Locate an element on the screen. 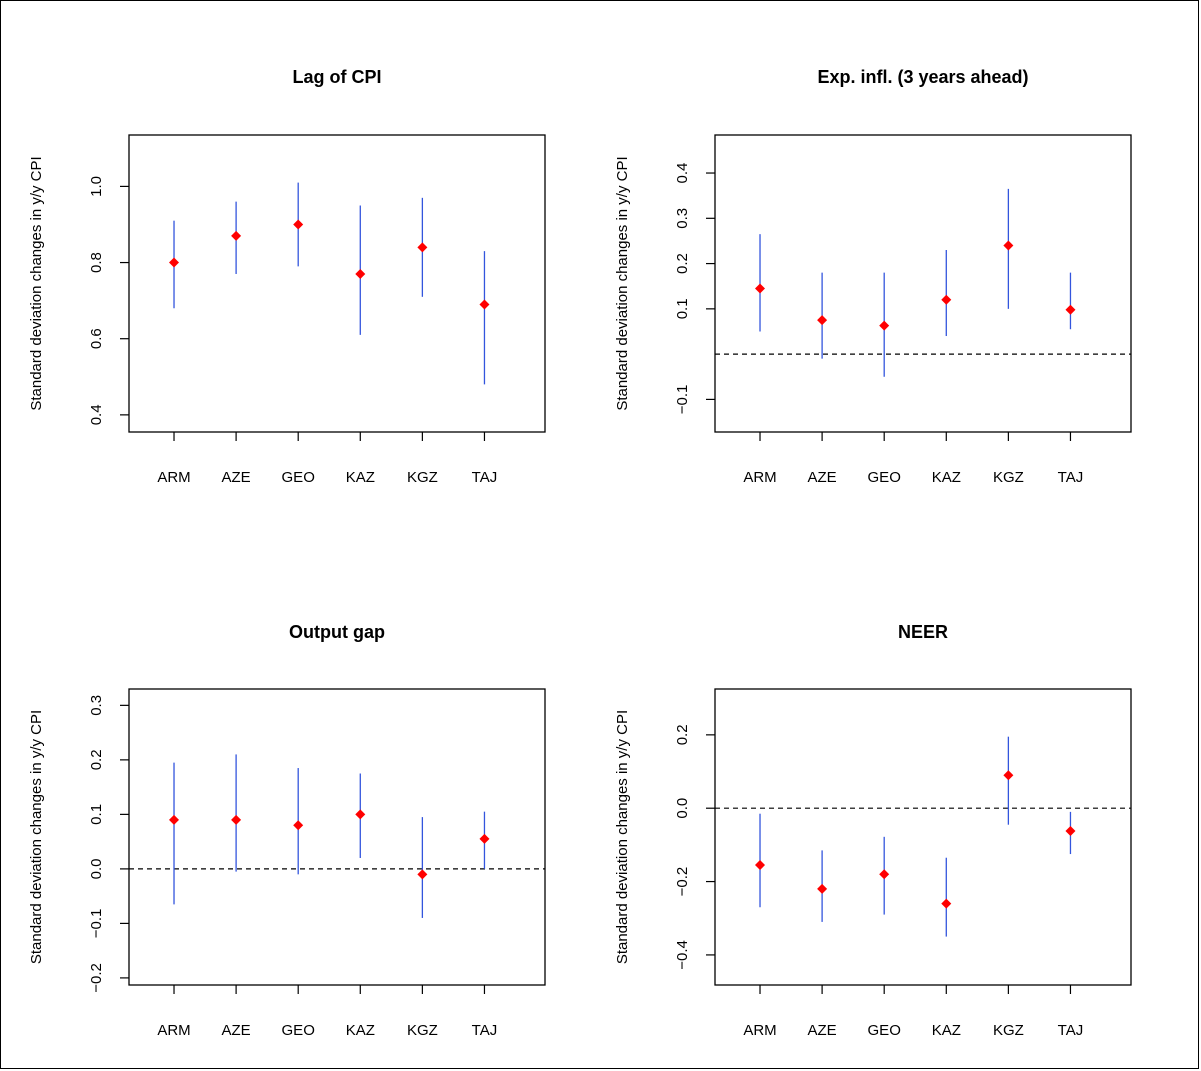  chart-title: Exp. infl. (3 years ahead) is located at coordinates (922, 77).